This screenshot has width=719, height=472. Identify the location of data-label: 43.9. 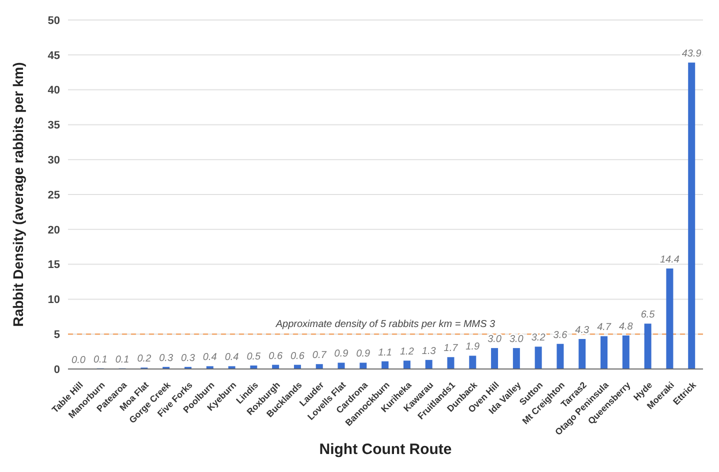
(692, 54).